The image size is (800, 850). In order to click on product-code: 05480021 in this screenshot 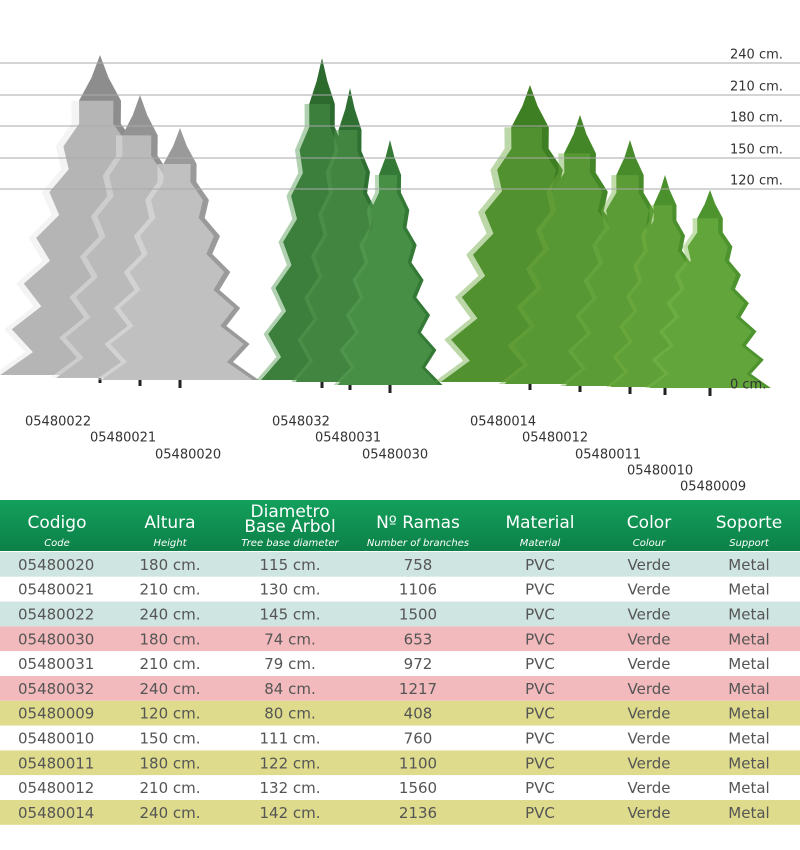, I will do `click(123, 438)`.